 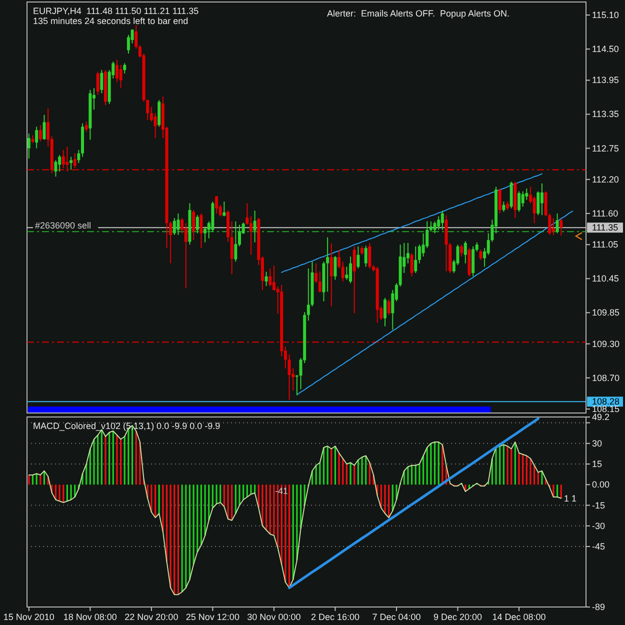 I want to click on ref-line-label: 111.35, so click(x=605, y=227).